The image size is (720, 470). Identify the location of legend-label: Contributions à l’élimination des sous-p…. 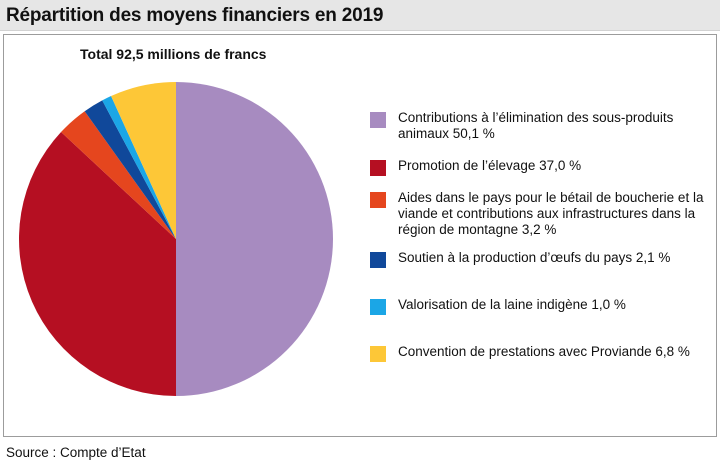
(536, 125).